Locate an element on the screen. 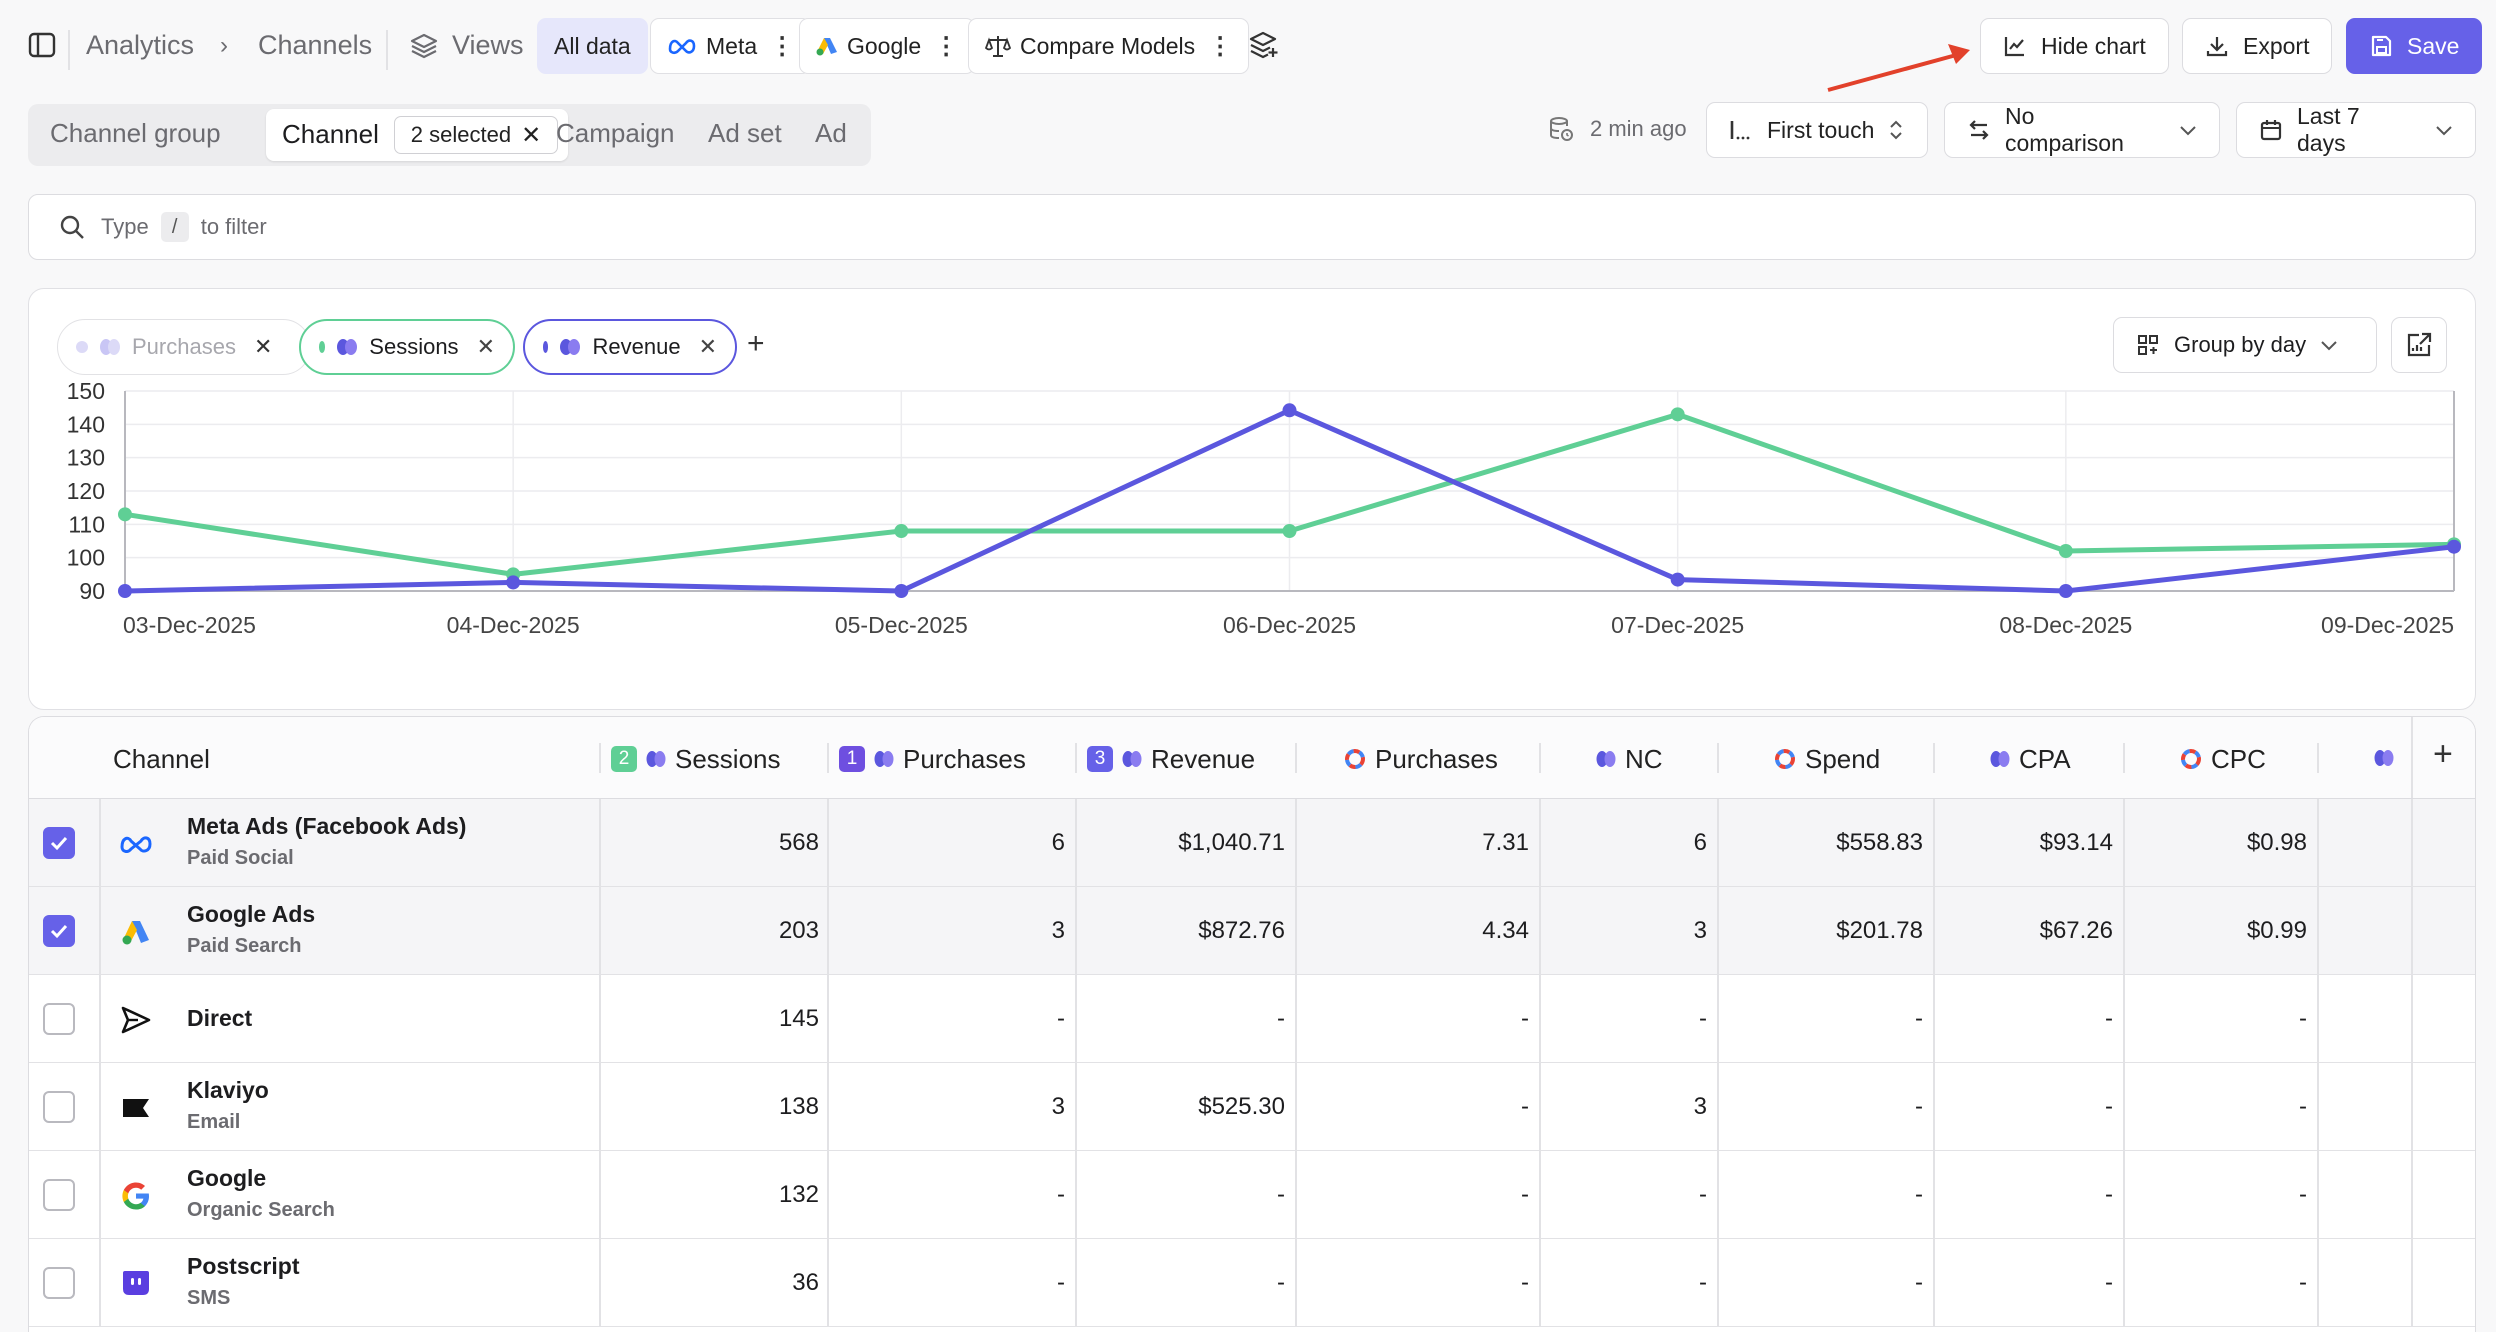  col-header-purchases-2: Purchases is located at coordinates (1420, 759).